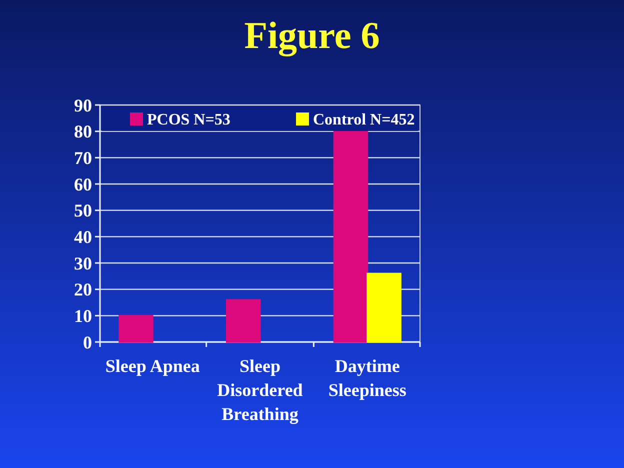  I want to click on y-tick-label: 70, so click(83, 158).